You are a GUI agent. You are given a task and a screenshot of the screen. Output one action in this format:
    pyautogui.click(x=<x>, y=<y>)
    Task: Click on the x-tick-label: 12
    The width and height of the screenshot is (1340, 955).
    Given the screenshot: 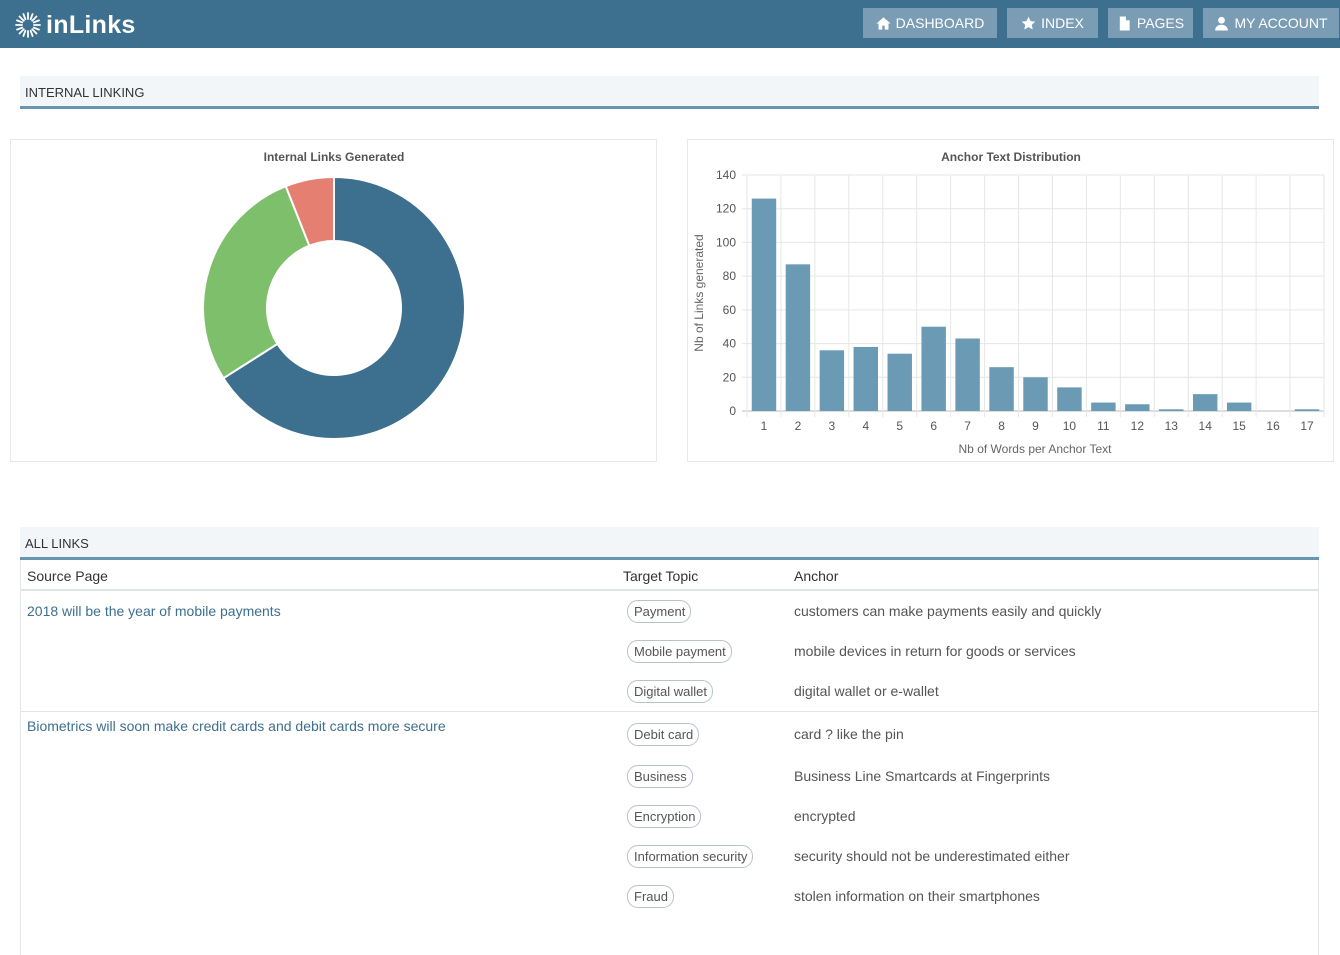 What is the action you would take?
    pyautogui.click(x=1138, y=426)
    